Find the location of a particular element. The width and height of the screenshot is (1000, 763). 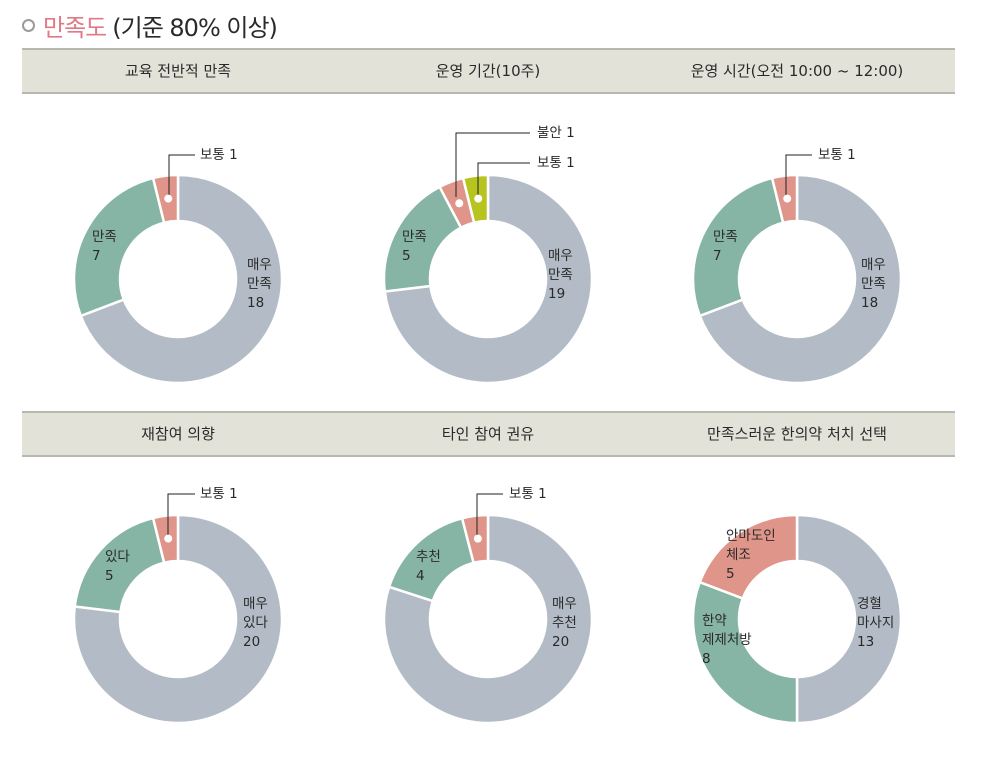

data-label: 만족 5 is located at coordinates (414, 246).